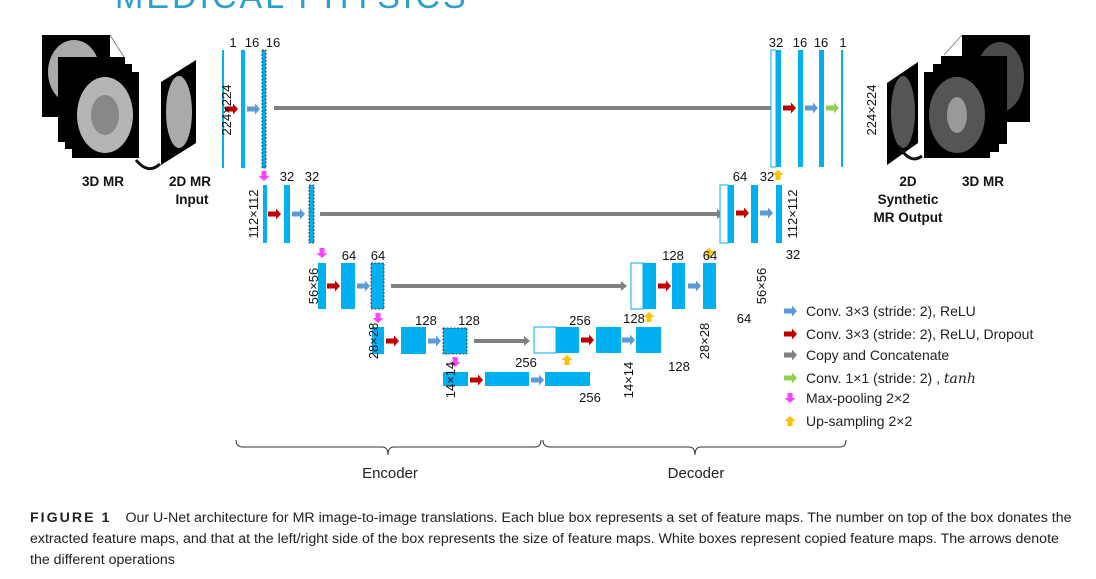 The width and height of the screenshot is (1096, 579). Describe the element at coordinates (891, 378) in the screenshot. I see `legend-label: Conv. 1×1 (stride: 2) , tanh` at that location.